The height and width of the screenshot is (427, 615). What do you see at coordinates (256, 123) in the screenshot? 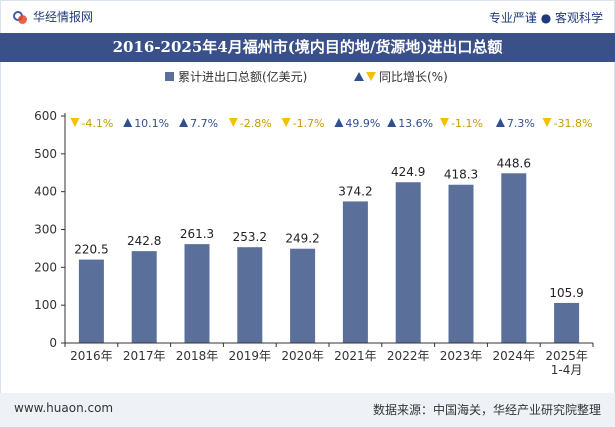
I see `growth-label: -2.8%` at bounding box center [256, 123].